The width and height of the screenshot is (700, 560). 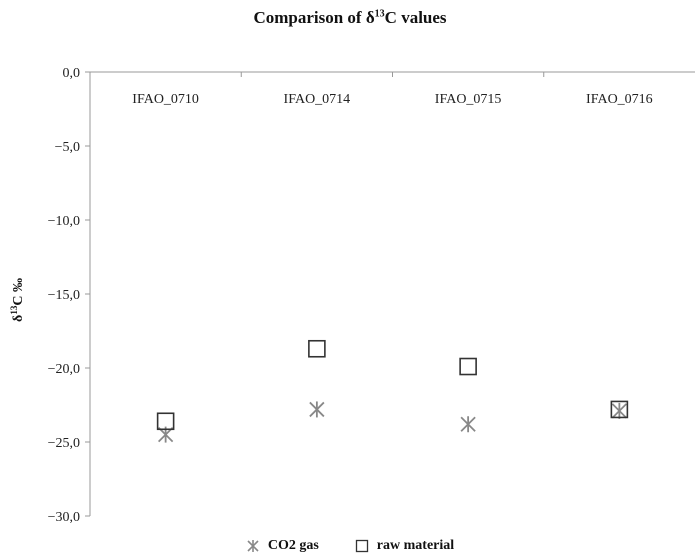 I want to click on category-label: IFAO_0716, so click(x=619, y=99).